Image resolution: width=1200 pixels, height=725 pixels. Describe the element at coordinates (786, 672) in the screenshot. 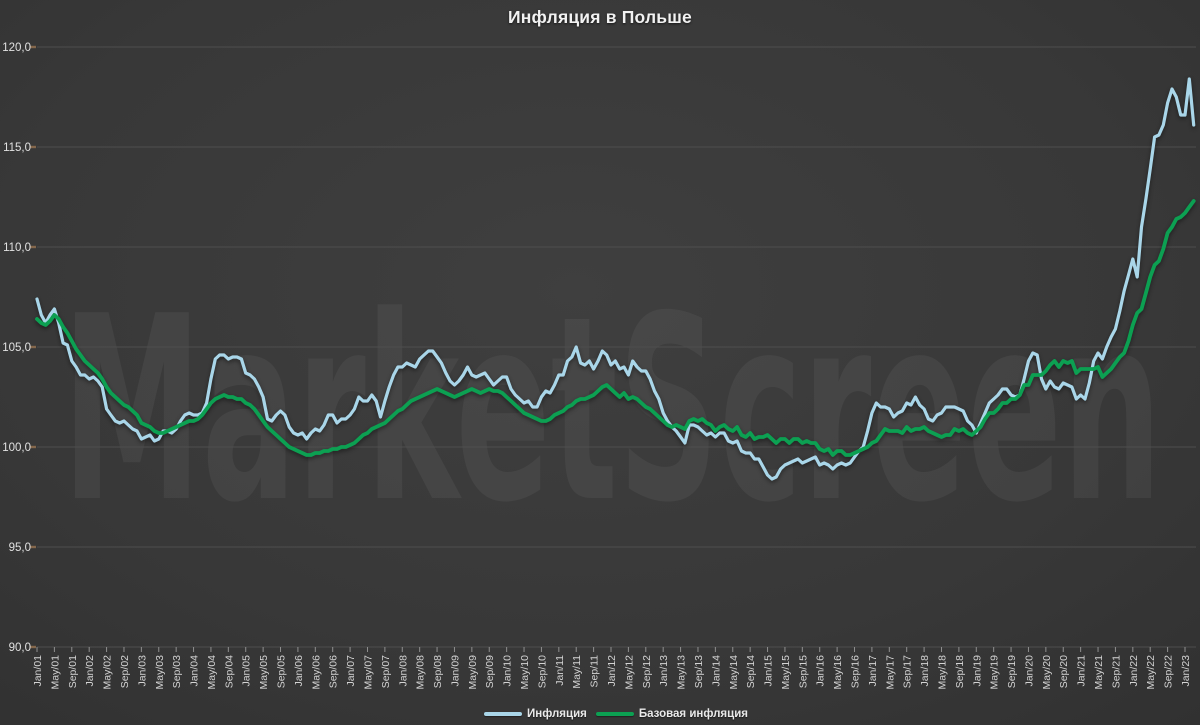

I see `x-axis-label: May/15` at that location.